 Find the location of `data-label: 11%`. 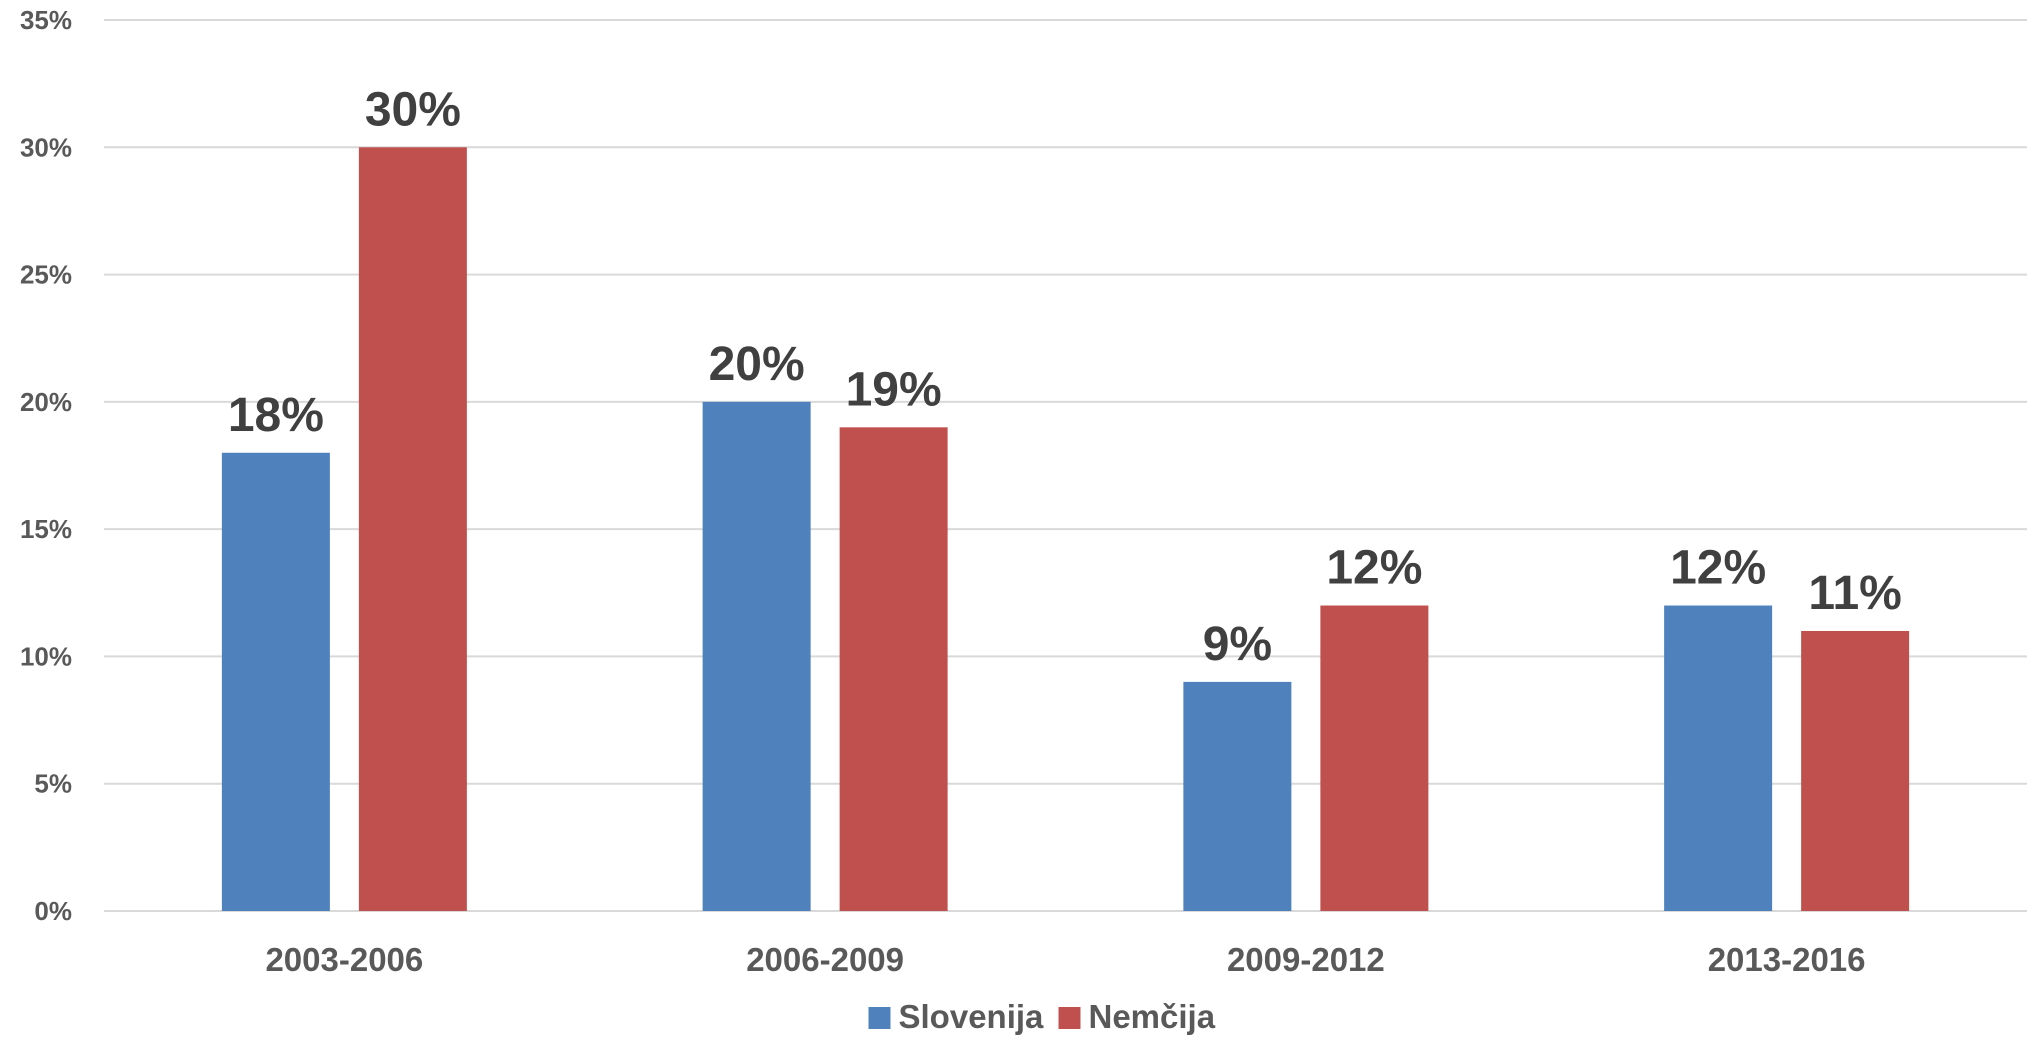

data-label: 11% is located at coordinates (1854, 593).